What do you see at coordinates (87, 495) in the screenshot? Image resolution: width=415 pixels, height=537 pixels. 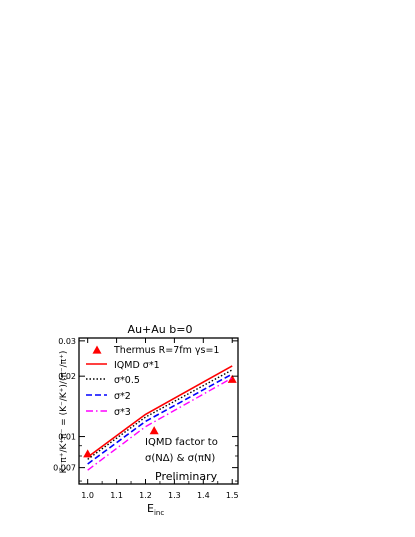 I see `x-tick-label: 1.0` at bounding box center [87, 495].